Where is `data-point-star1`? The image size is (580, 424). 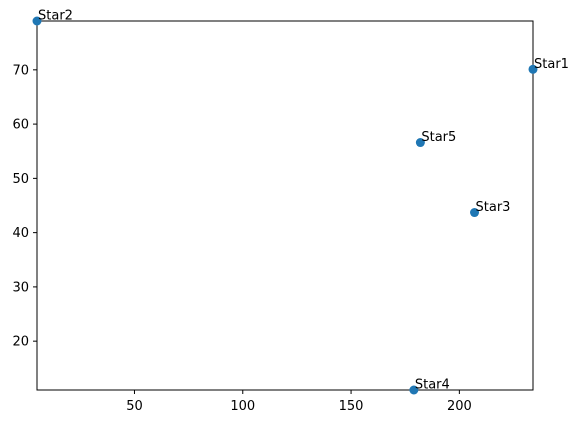
data-point-star1 is located at coordinates (533, 69).